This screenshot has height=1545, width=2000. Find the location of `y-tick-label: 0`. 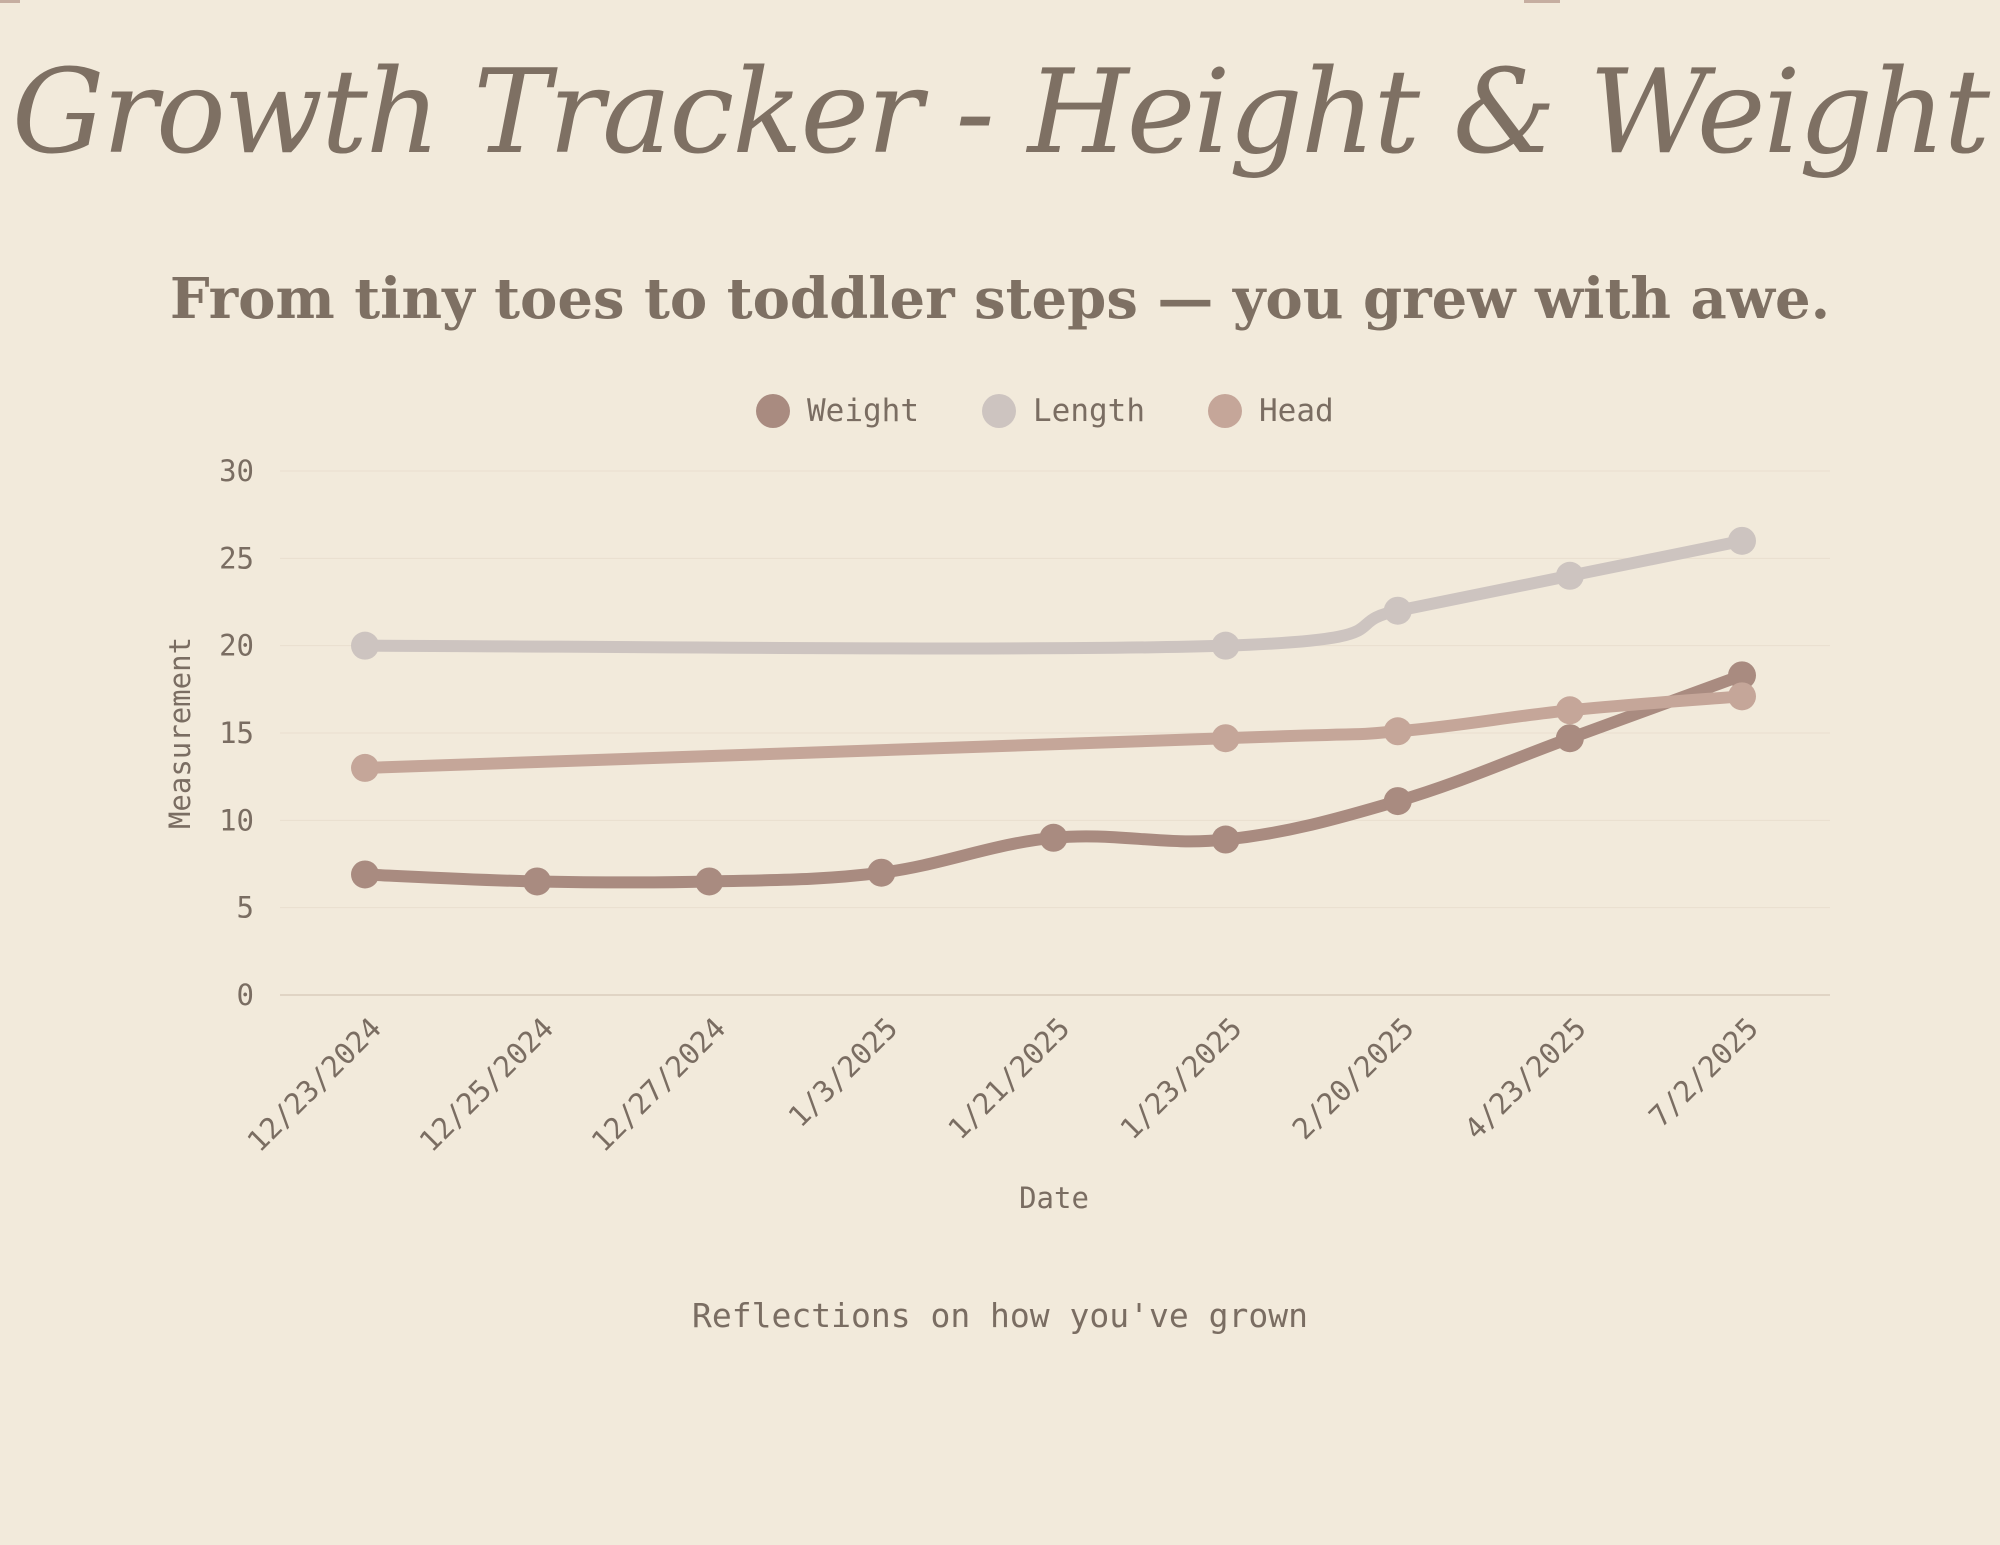

y-tick-label: 0 is located at coordinates (245, 995).